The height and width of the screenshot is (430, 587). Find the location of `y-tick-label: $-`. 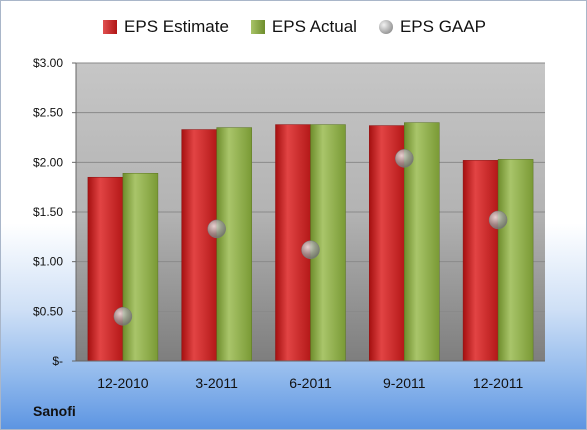

y-tick-label: $- is located at coordinates (57, 361).